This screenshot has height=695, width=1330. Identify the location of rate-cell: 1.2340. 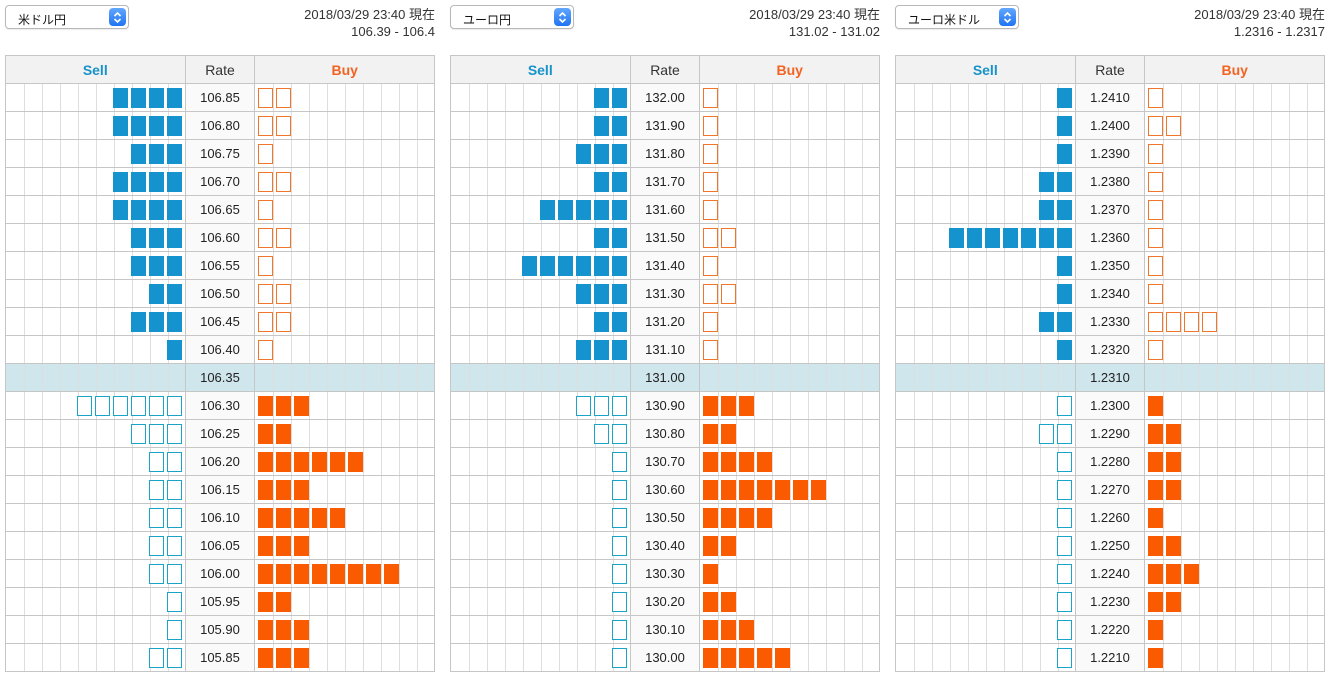
(1110, 293).